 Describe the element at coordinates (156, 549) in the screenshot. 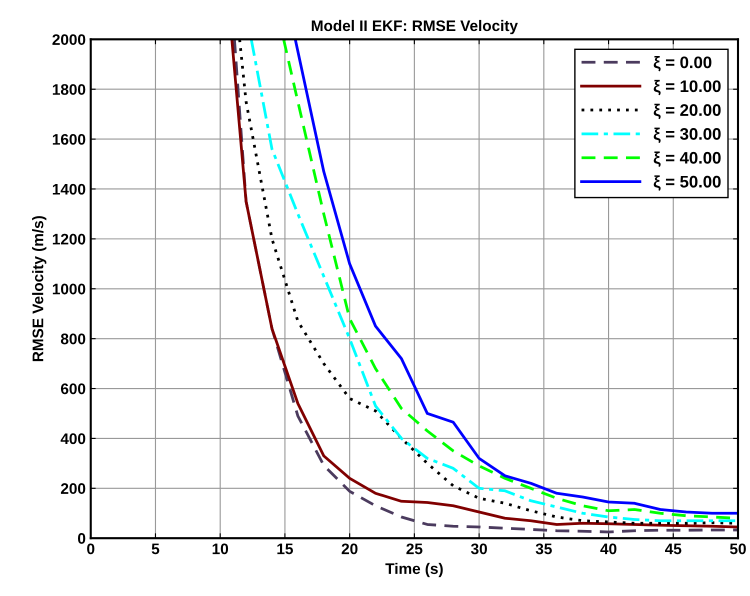

I see `x-tick-label: 5` at that location.